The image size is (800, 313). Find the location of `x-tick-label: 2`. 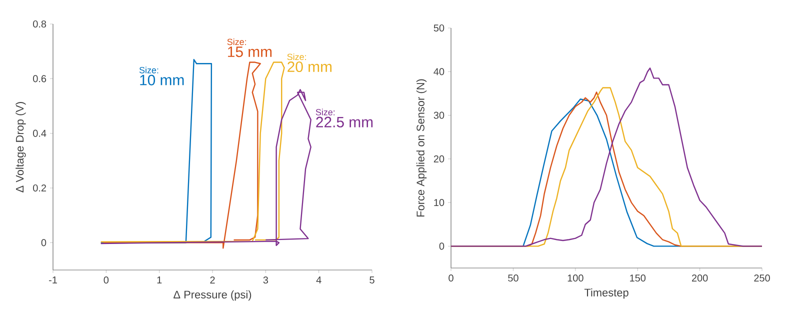

x-tick-label: 2 is located at coordinates (212, 280).